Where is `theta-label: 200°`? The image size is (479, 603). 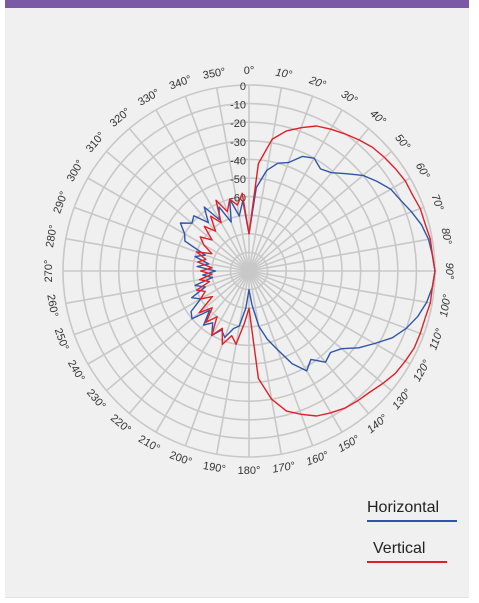
theta-label: 200° is located at coordinates (180, 458).